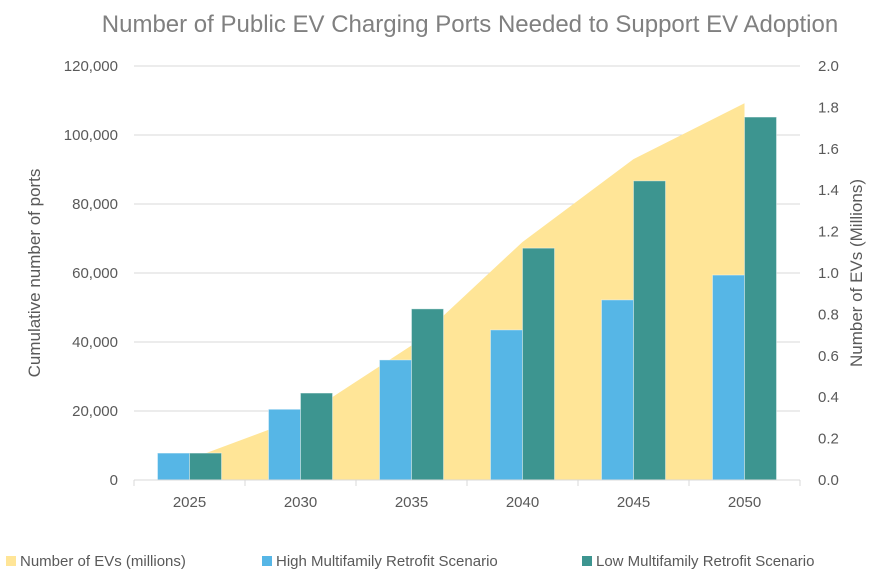 The height and width of the screenshot is (583, 878). What do you see at coordinates (522, 502) in the screenshot?
I see `x-tick-label: 2040` at bounding box center [522, 502].